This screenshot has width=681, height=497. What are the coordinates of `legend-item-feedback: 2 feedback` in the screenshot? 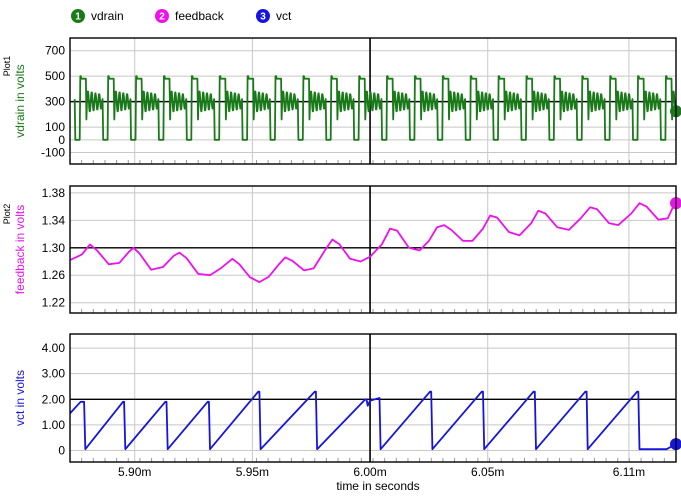 It's located at (190, 16).